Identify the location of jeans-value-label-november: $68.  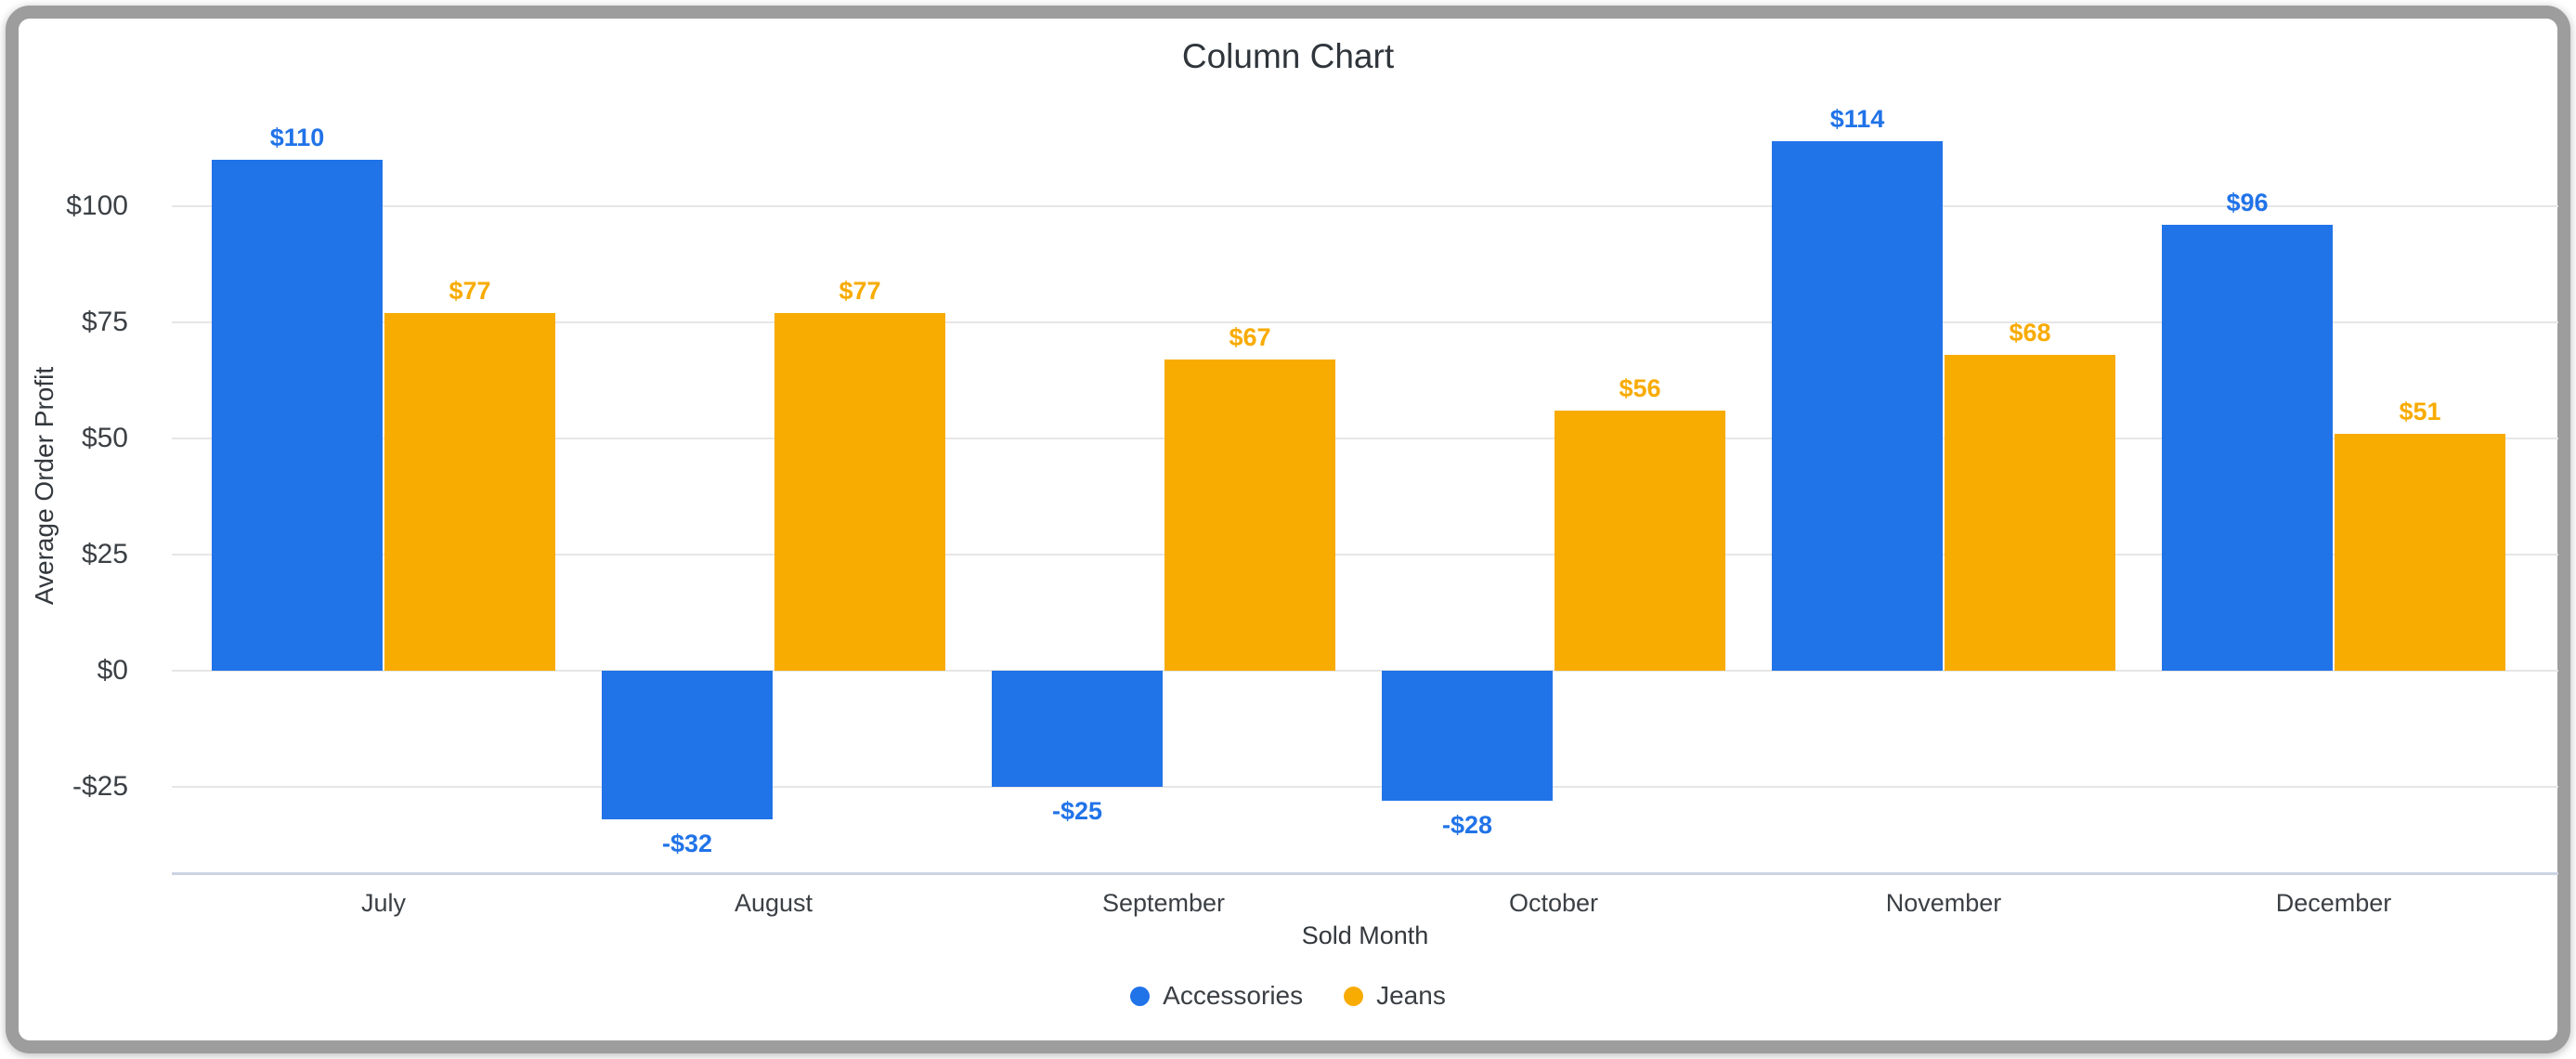
(2030, 332).